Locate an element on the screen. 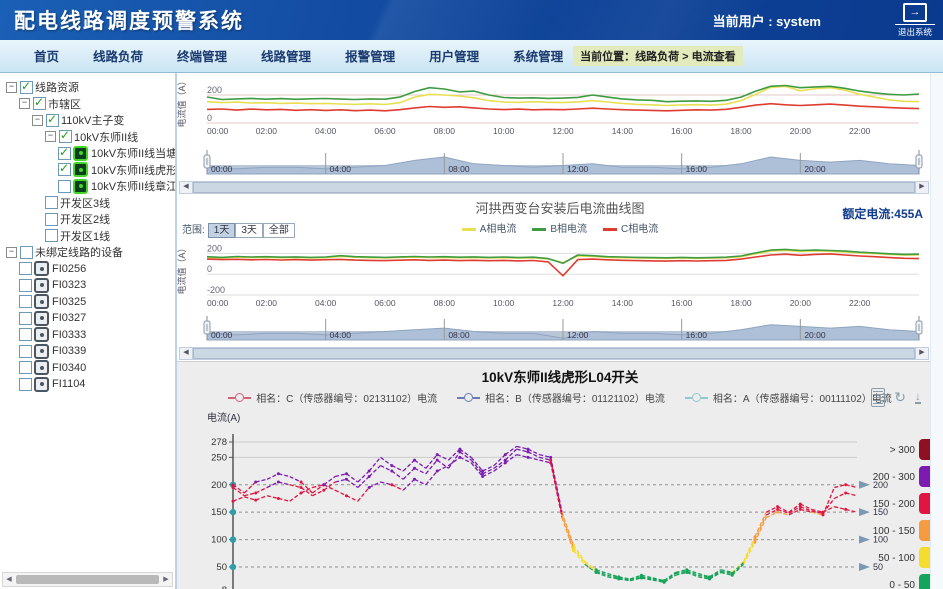  tree-item-label: FI0340 is located at coordinates (69, 367).